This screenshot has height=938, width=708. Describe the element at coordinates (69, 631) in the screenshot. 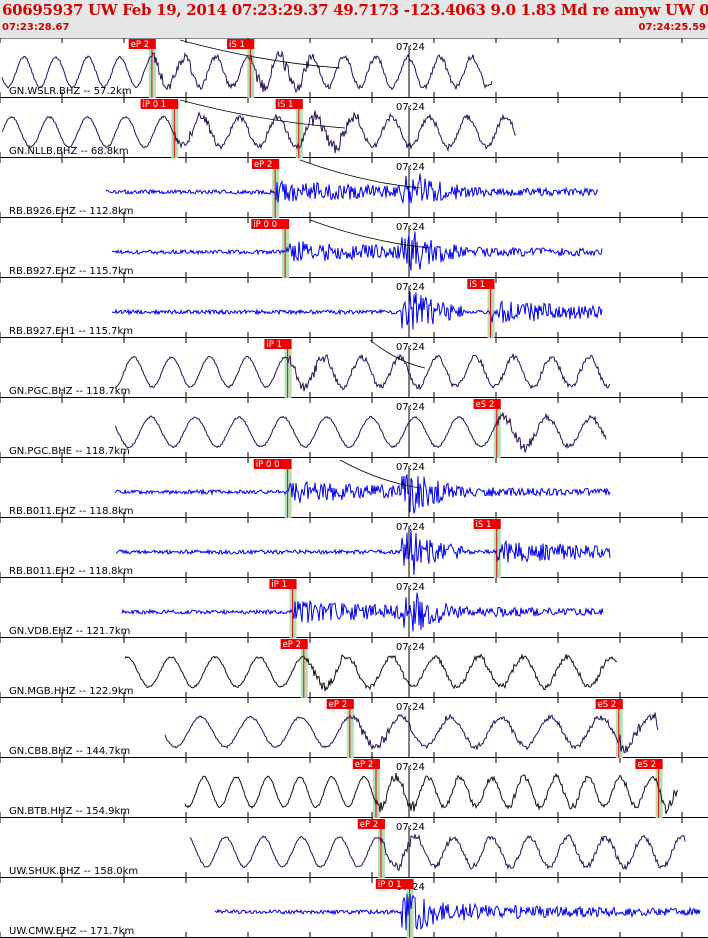

I see `station-label: GN.VDB.EHZ -- 121.7km` at that location.